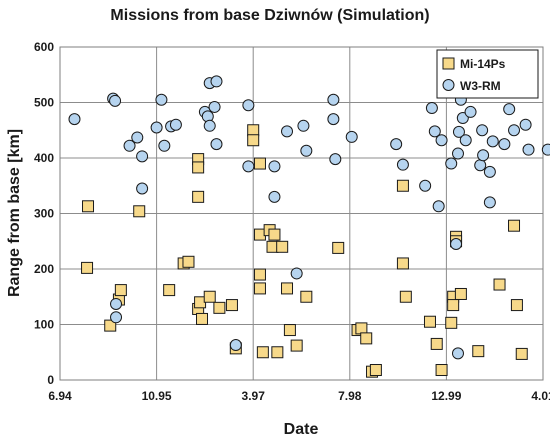 The width and height of the screenshot is (550, 440). Describe the element at coordinates (44, 325) in the screenshot. I see `y-tick-label: 100` at that location.